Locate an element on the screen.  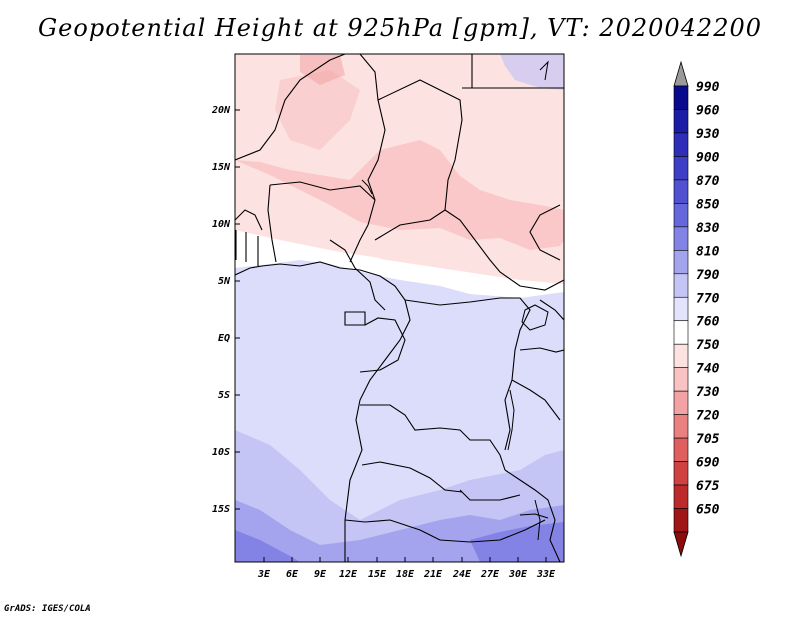
border-namibia is located at coordinates (392, 530).